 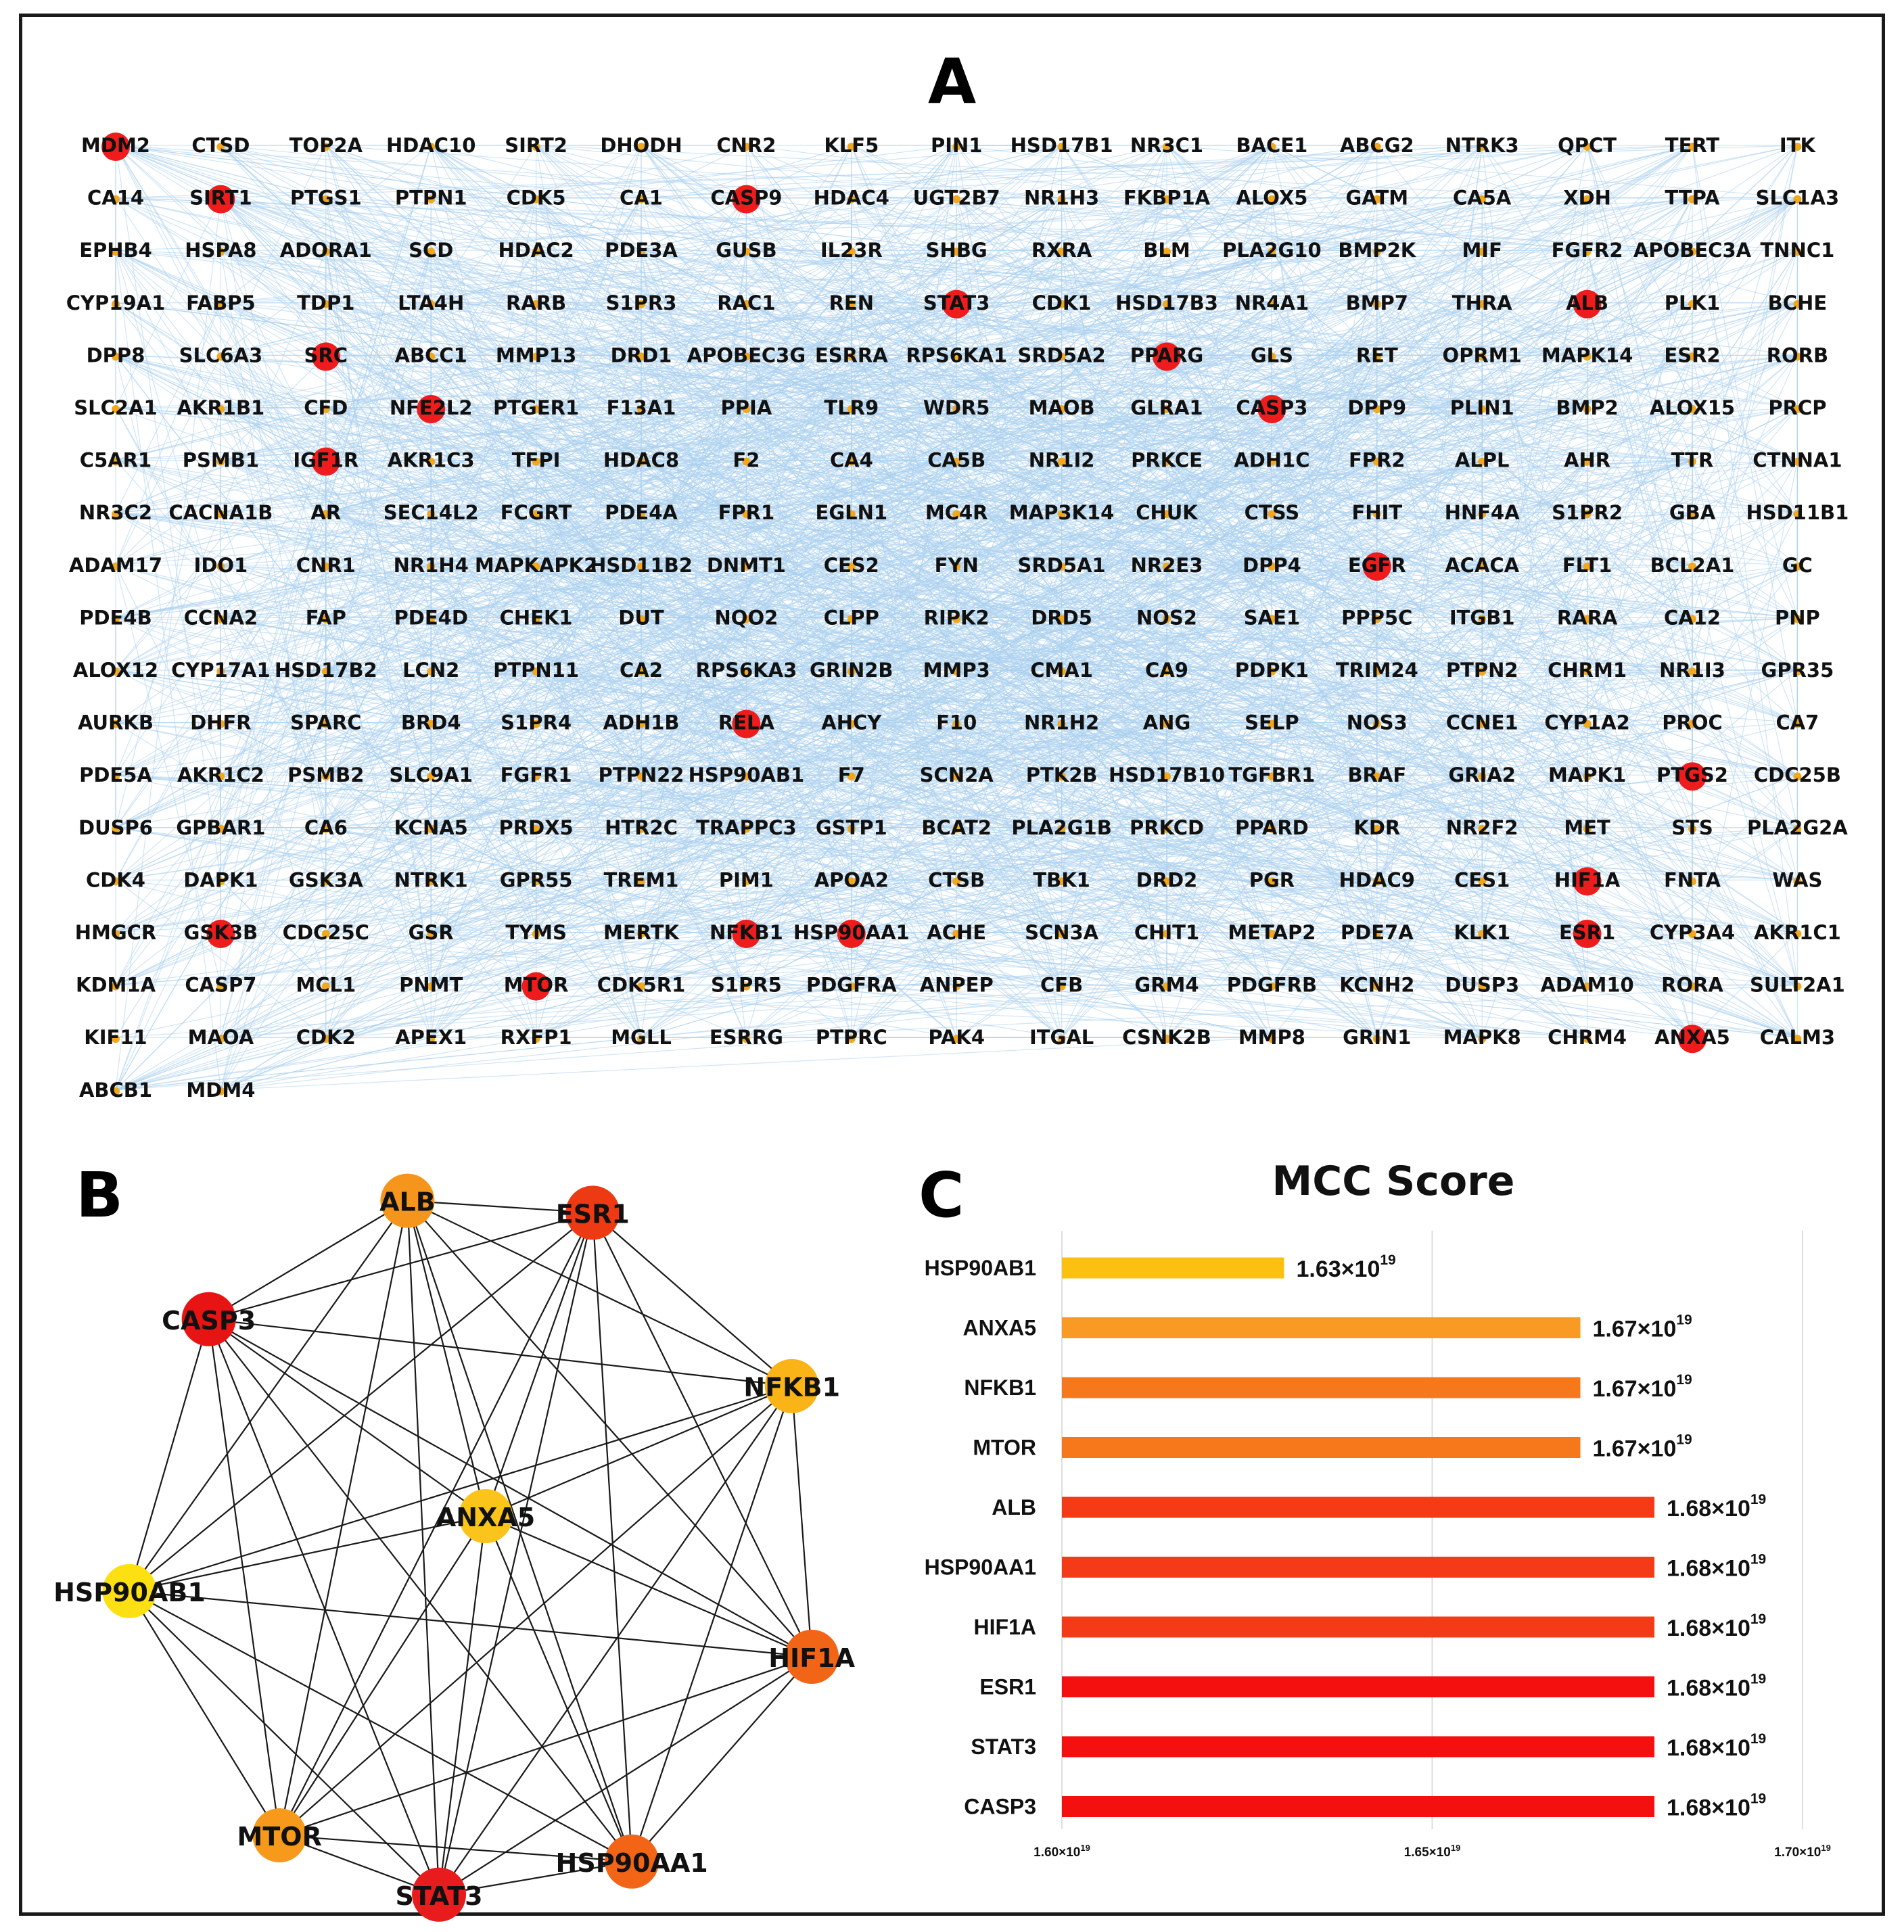 I want to click on node-label: FPR1, so click(x=747, y=512).